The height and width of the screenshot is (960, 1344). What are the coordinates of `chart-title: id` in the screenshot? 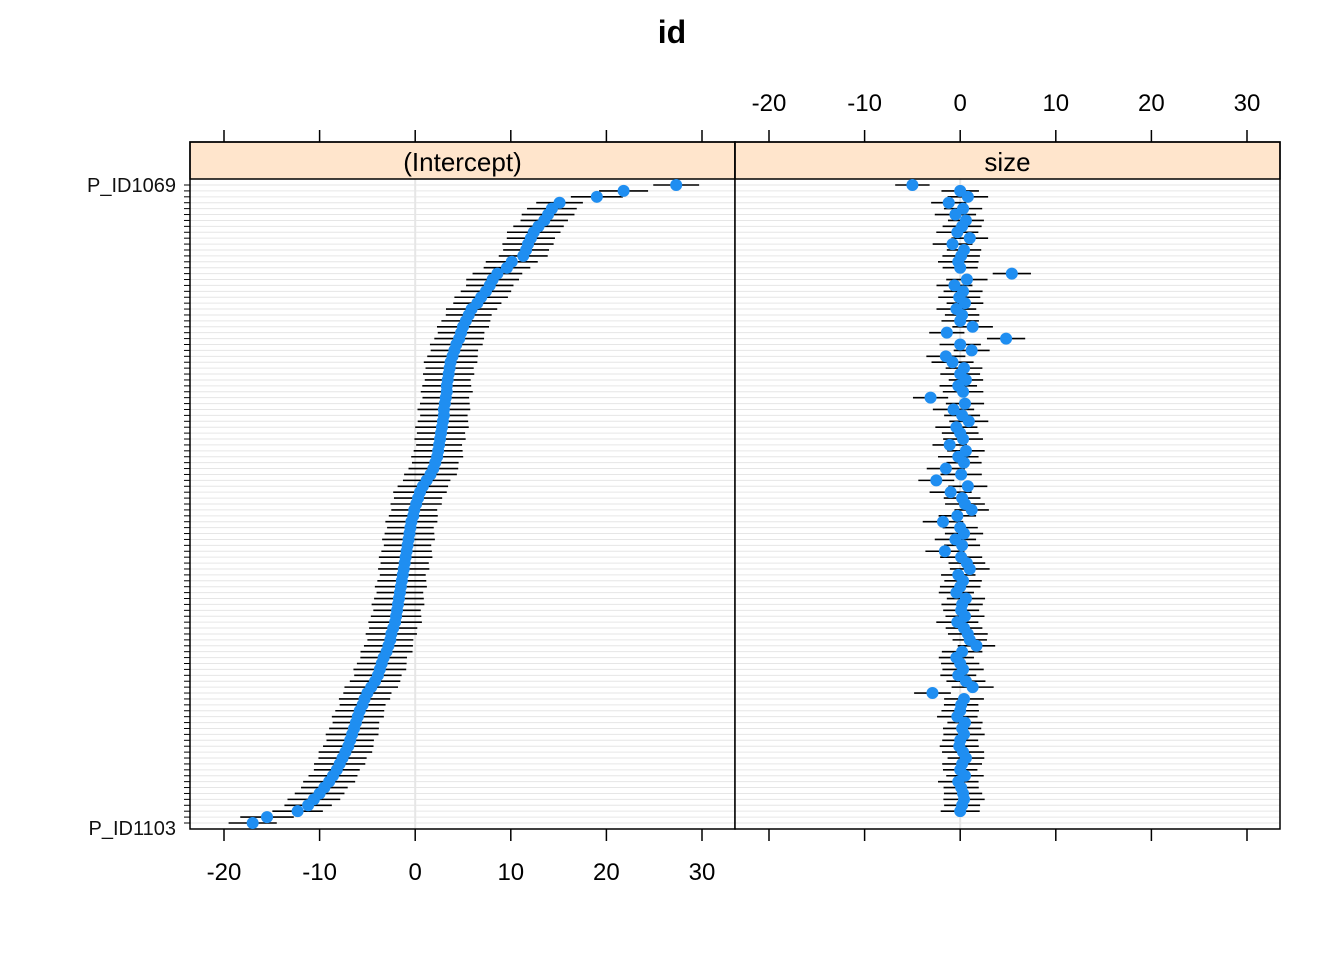 It's located at (672, 32).